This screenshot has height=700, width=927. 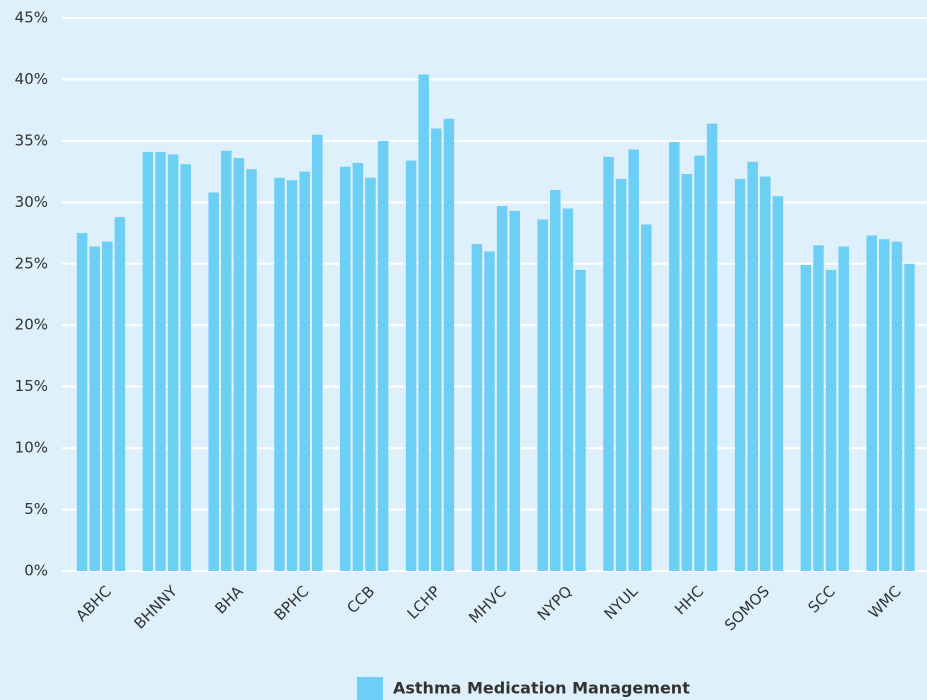 I want to click on legend-swatch, so click(x=370, y=688).